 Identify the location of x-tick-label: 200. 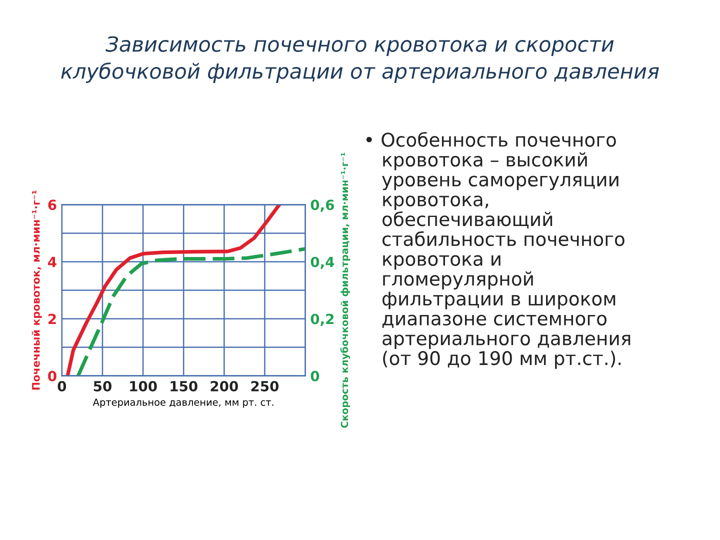
(224, 386).